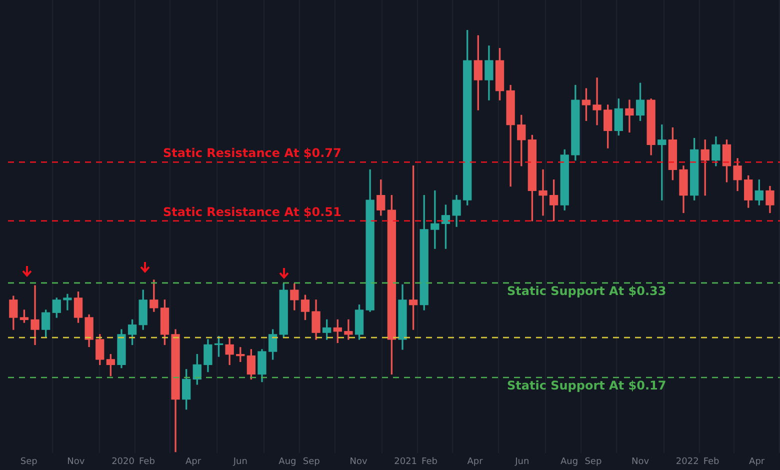 The width and height of the screenshot is (780, 470). What do you see at coordinates (123, 461) in the screenshot?
I see `x-tick-label: 2020` at bounding box center [123, 461].